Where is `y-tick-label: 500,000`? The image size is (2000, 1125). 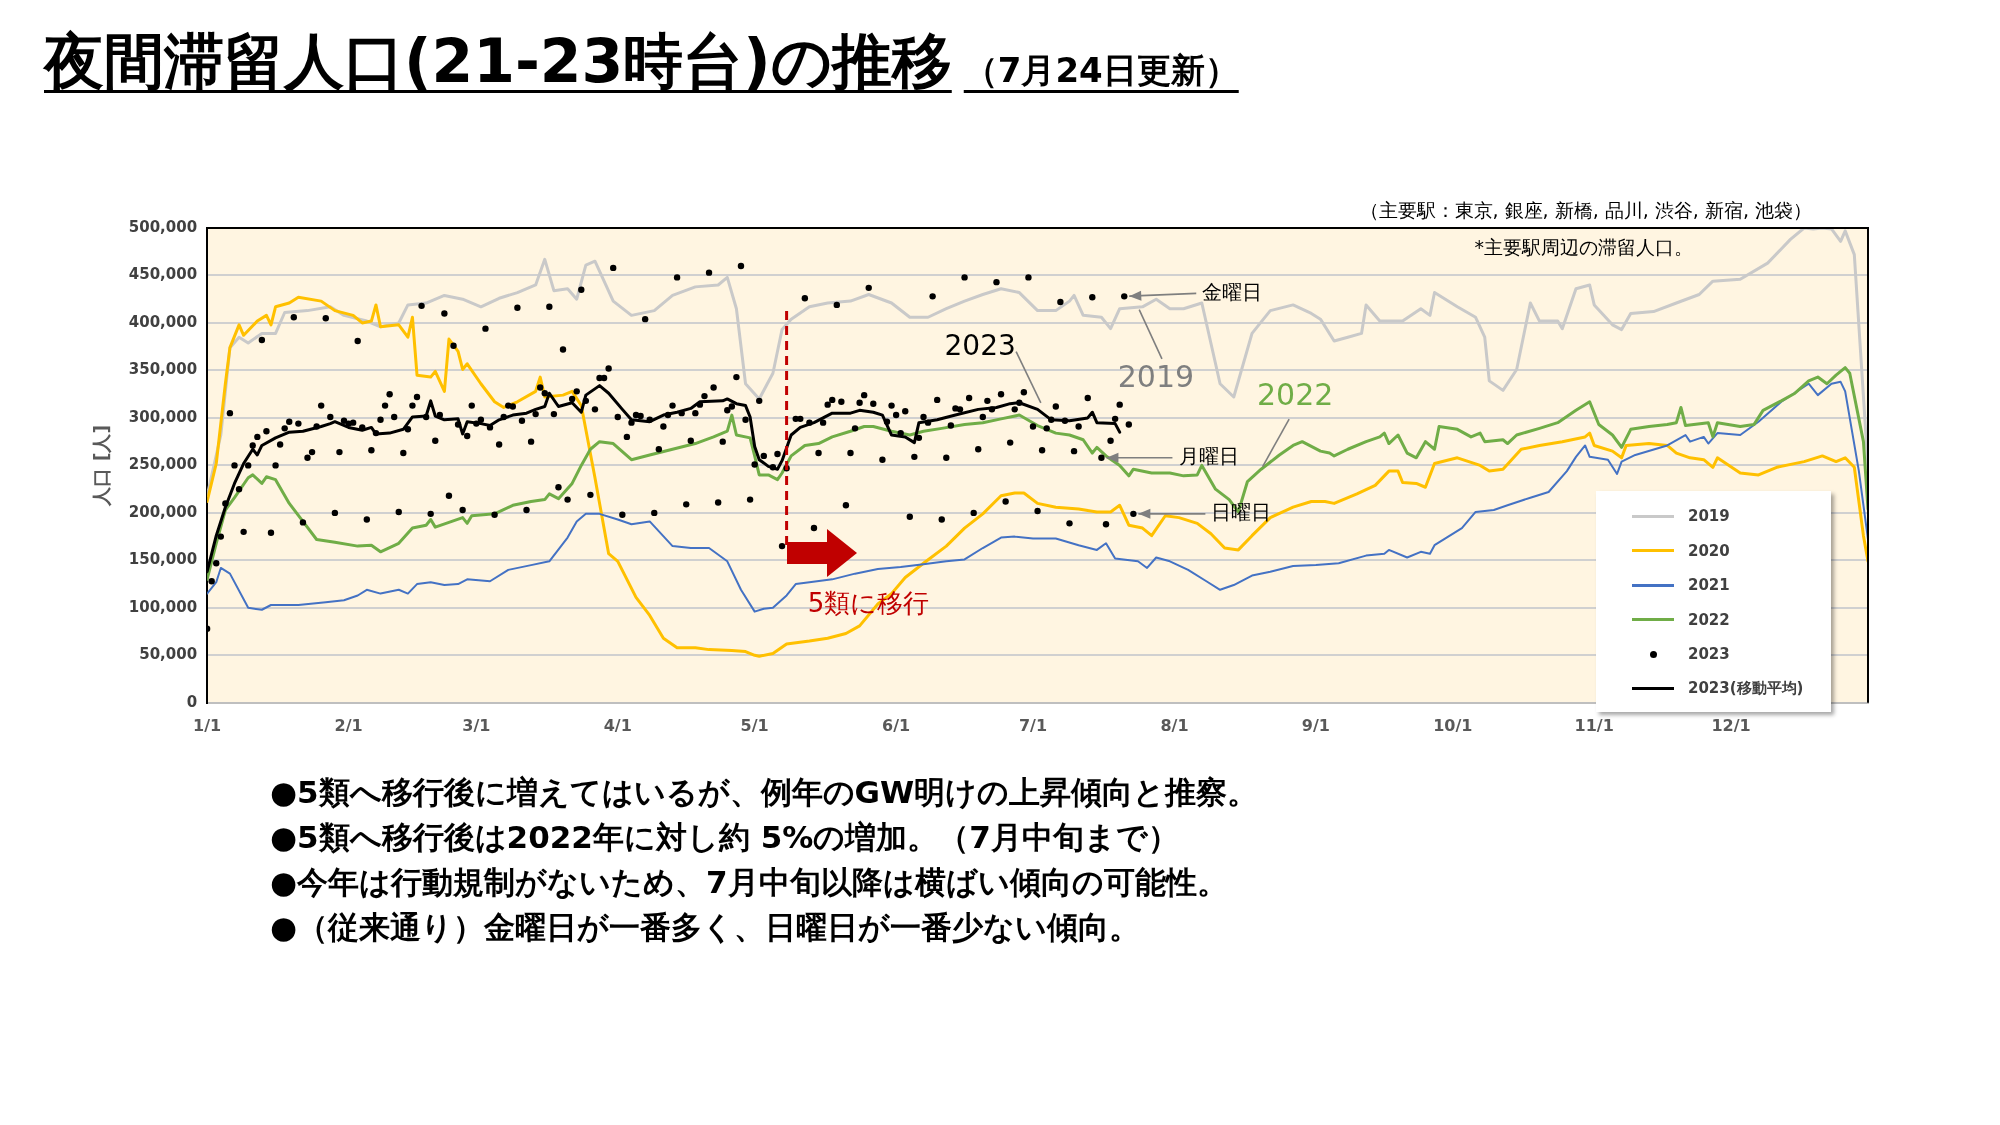 y-tick-label: 500,000 is located at coordinates (163, 226).